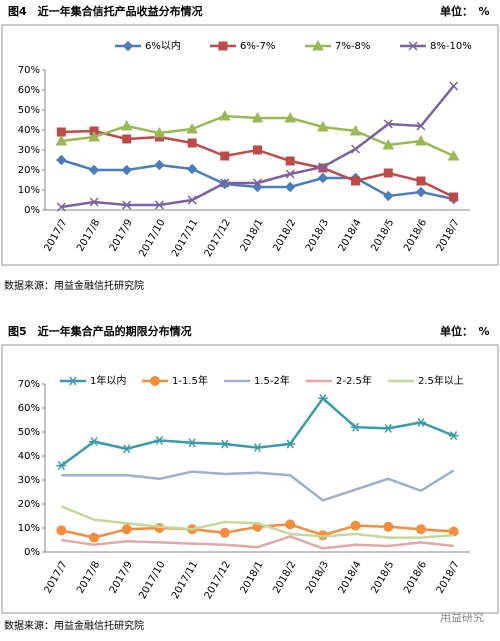 This screenshot has width=500, height=641. I want to click on y-tick-label: 20%, so click(29, 170).